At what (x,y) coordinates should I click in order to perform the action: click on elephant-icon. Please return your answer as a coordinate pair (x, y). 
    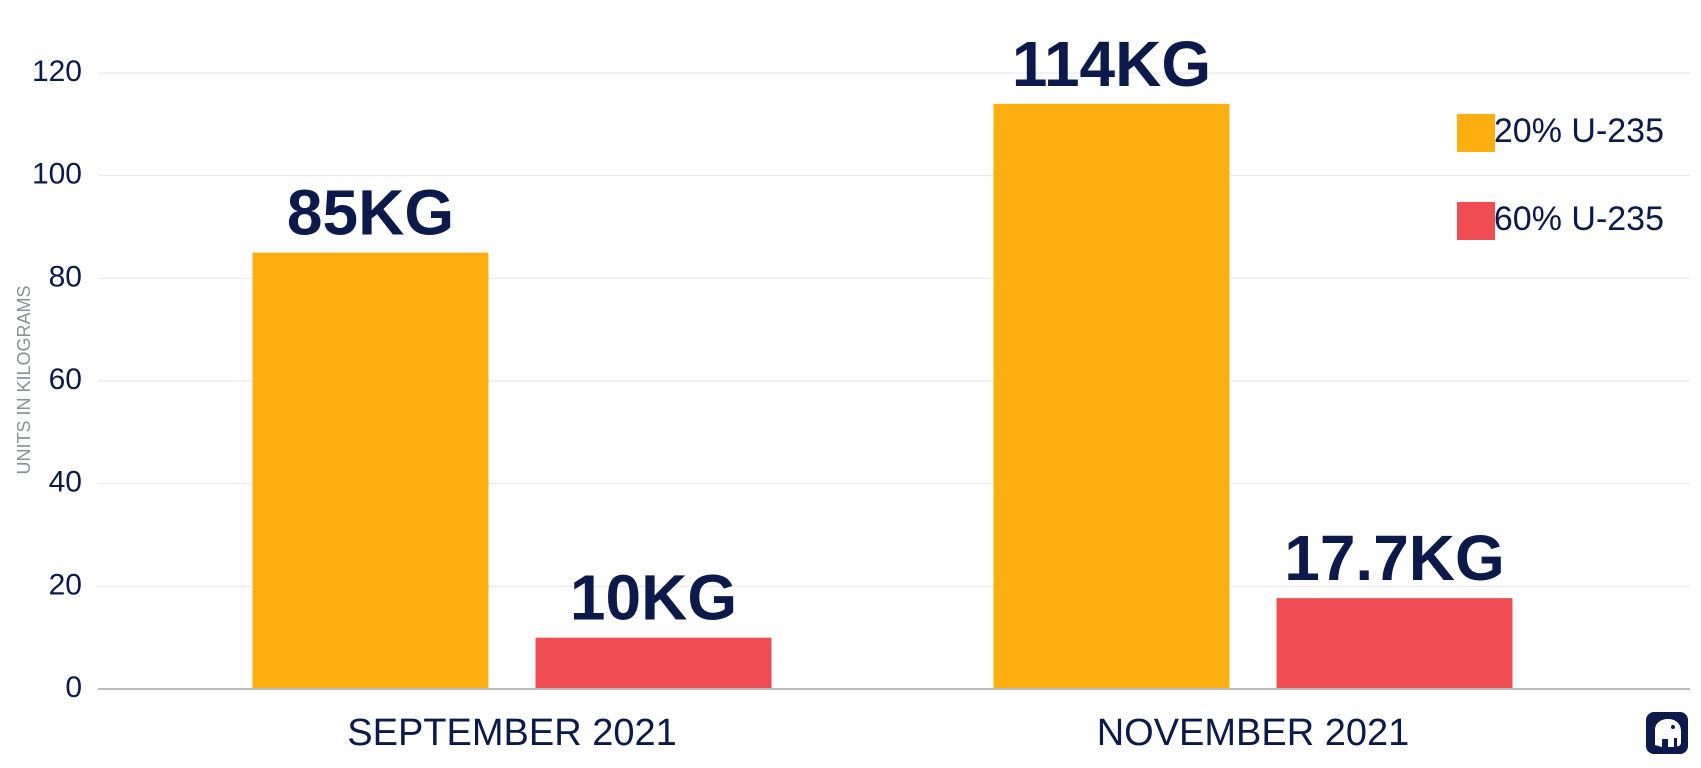
    Looking at the image, I should click on (1667, 733).